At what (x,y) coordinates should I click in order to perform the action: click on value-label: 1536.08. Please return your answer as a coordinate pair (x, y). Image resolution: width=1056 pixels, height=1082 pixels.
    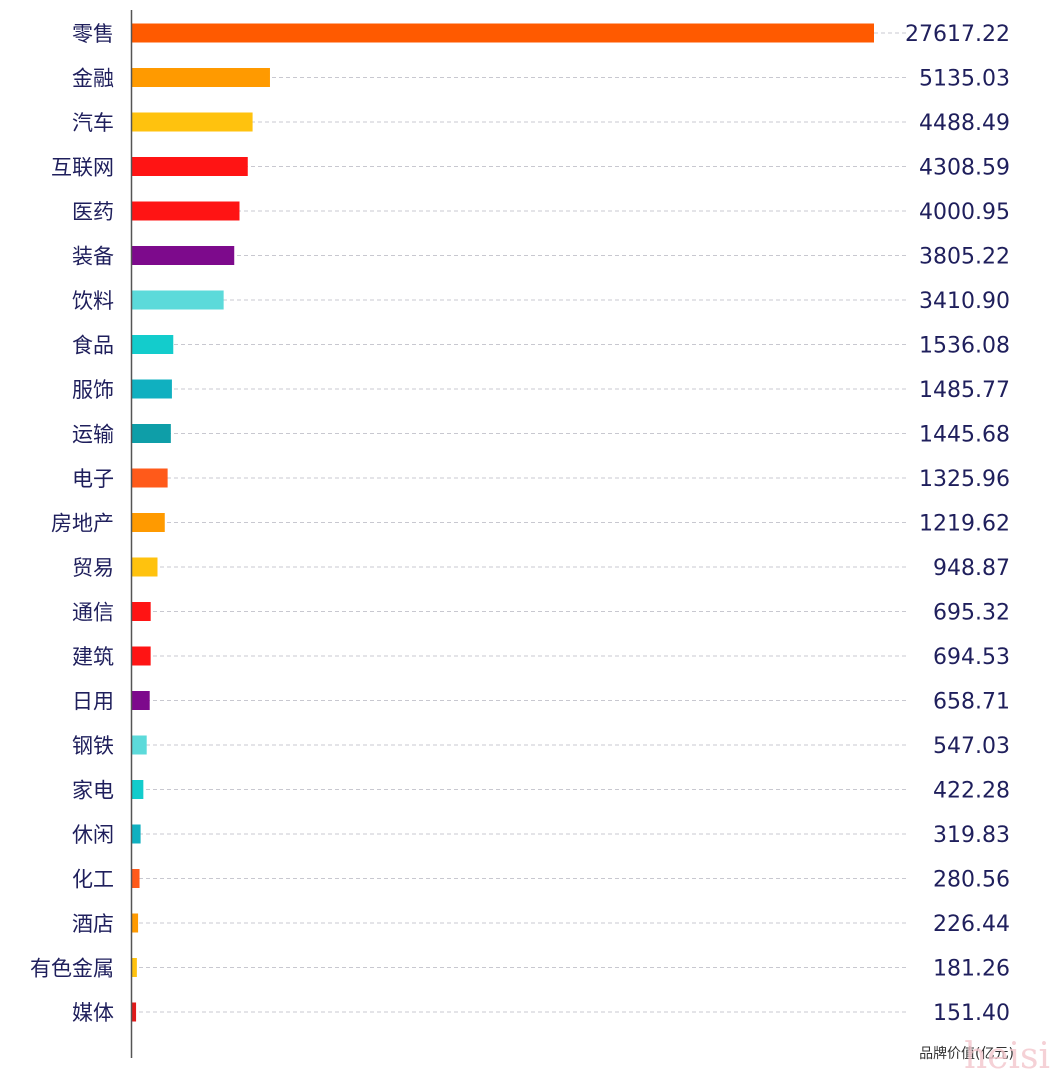
    Looking at the image, I should click on (964, 346).